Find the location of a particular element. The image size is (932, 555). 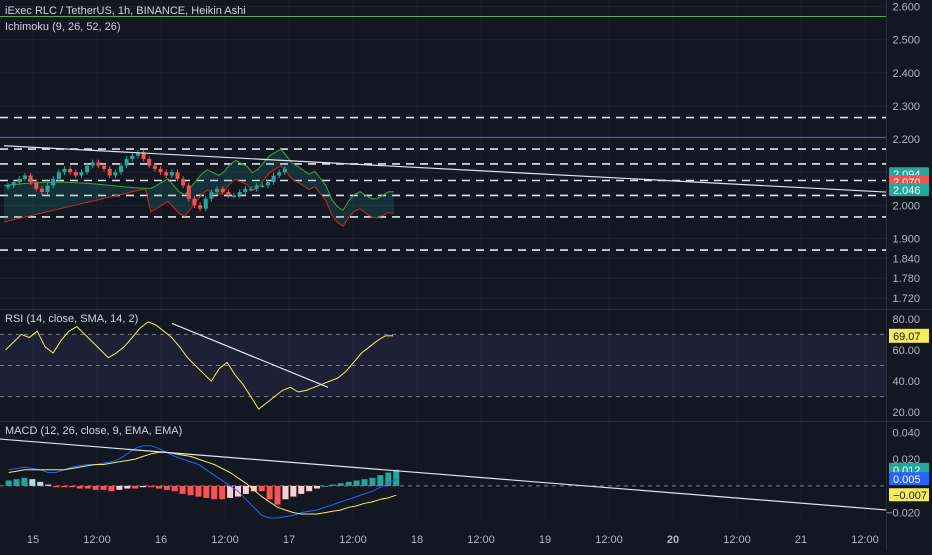

macd-badge-label: 0.005 is located at coordinates (907, 480).